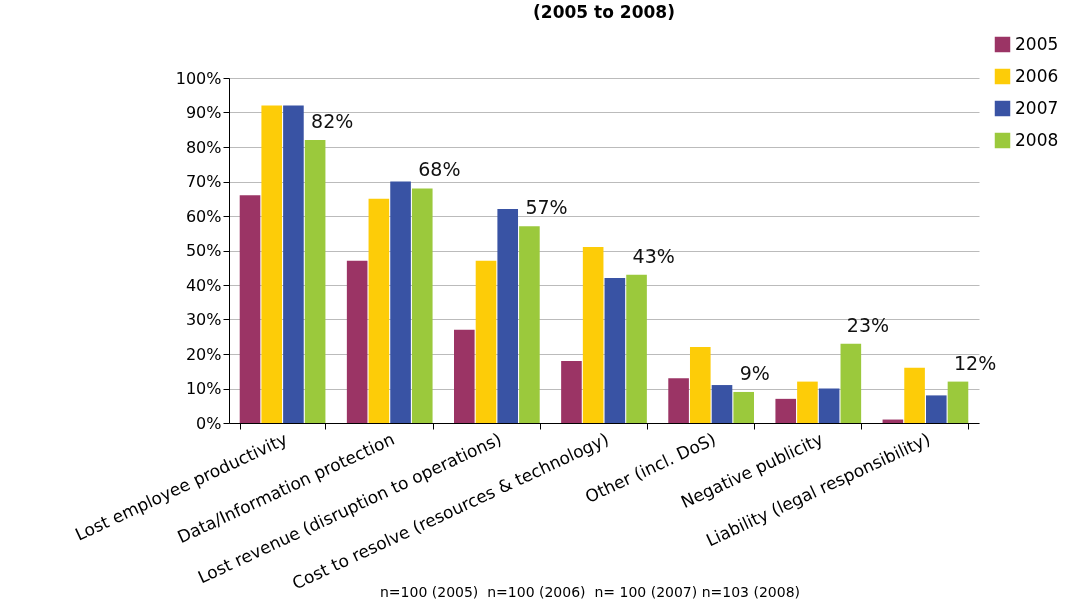 The image size is (1071, 608). I want to click on y-tick-label: 100%, so click(198, 78).